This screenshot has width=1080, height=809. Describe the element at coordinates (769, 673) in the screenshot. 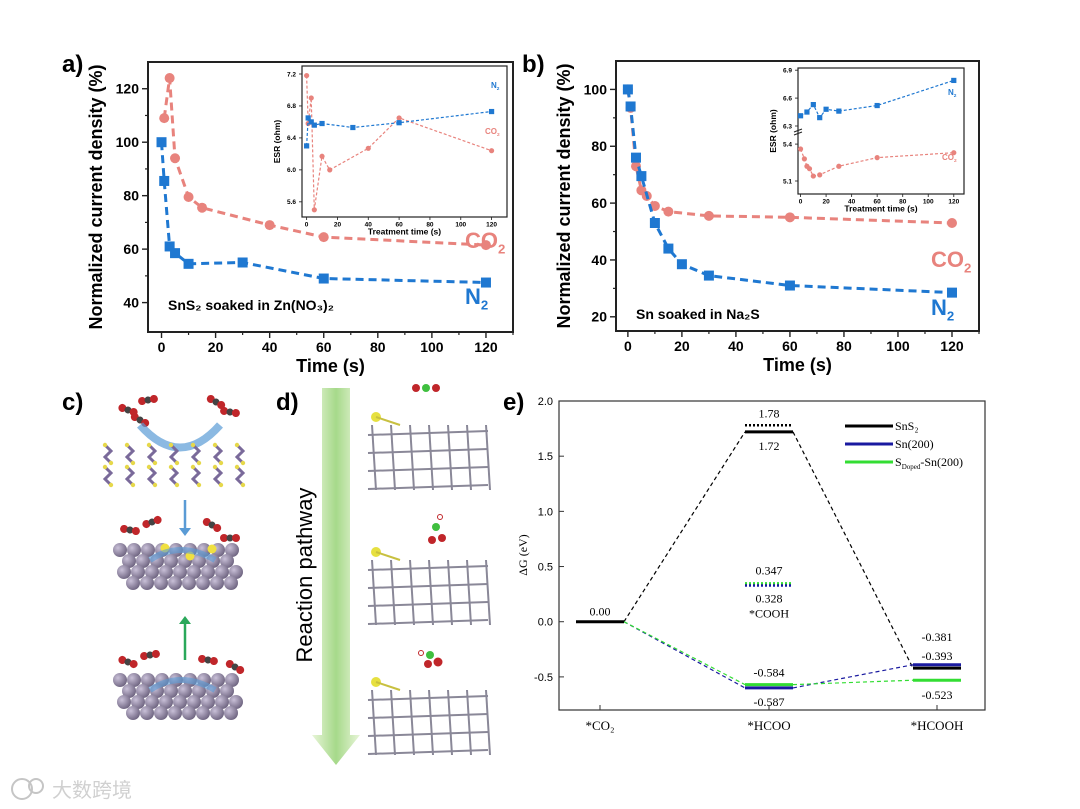

I see `value-label: -0.584` at that location.